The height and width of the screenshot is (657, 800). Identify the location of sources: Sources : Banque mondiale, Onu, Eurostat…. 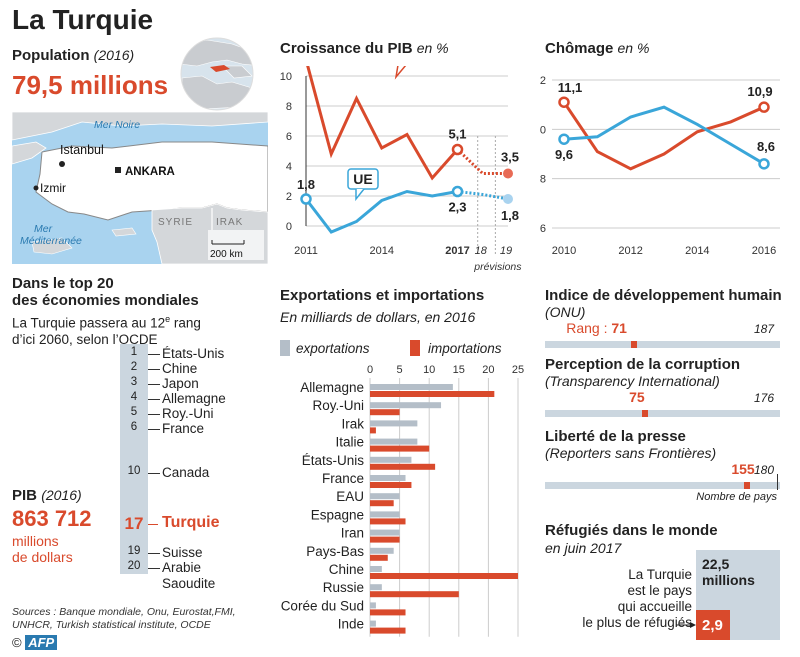
(124, 619).